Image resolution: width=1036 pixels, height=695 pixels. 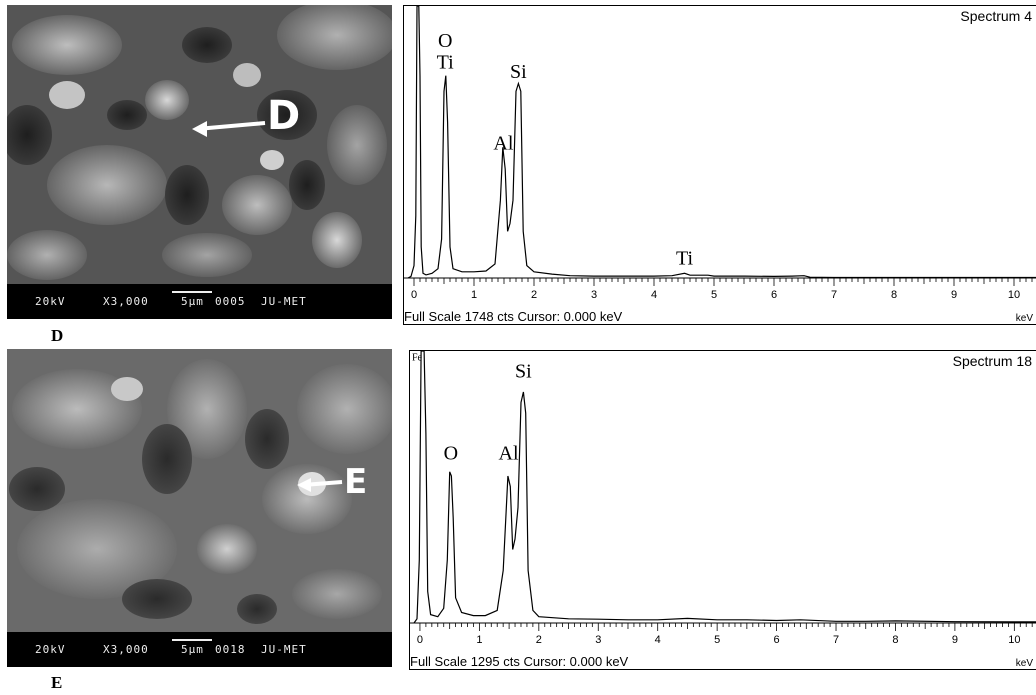 What do you see at coordinates (894, 295) in the screenshot?
I see `x-tick-label-d: 8` at bounding box center [894, 295].